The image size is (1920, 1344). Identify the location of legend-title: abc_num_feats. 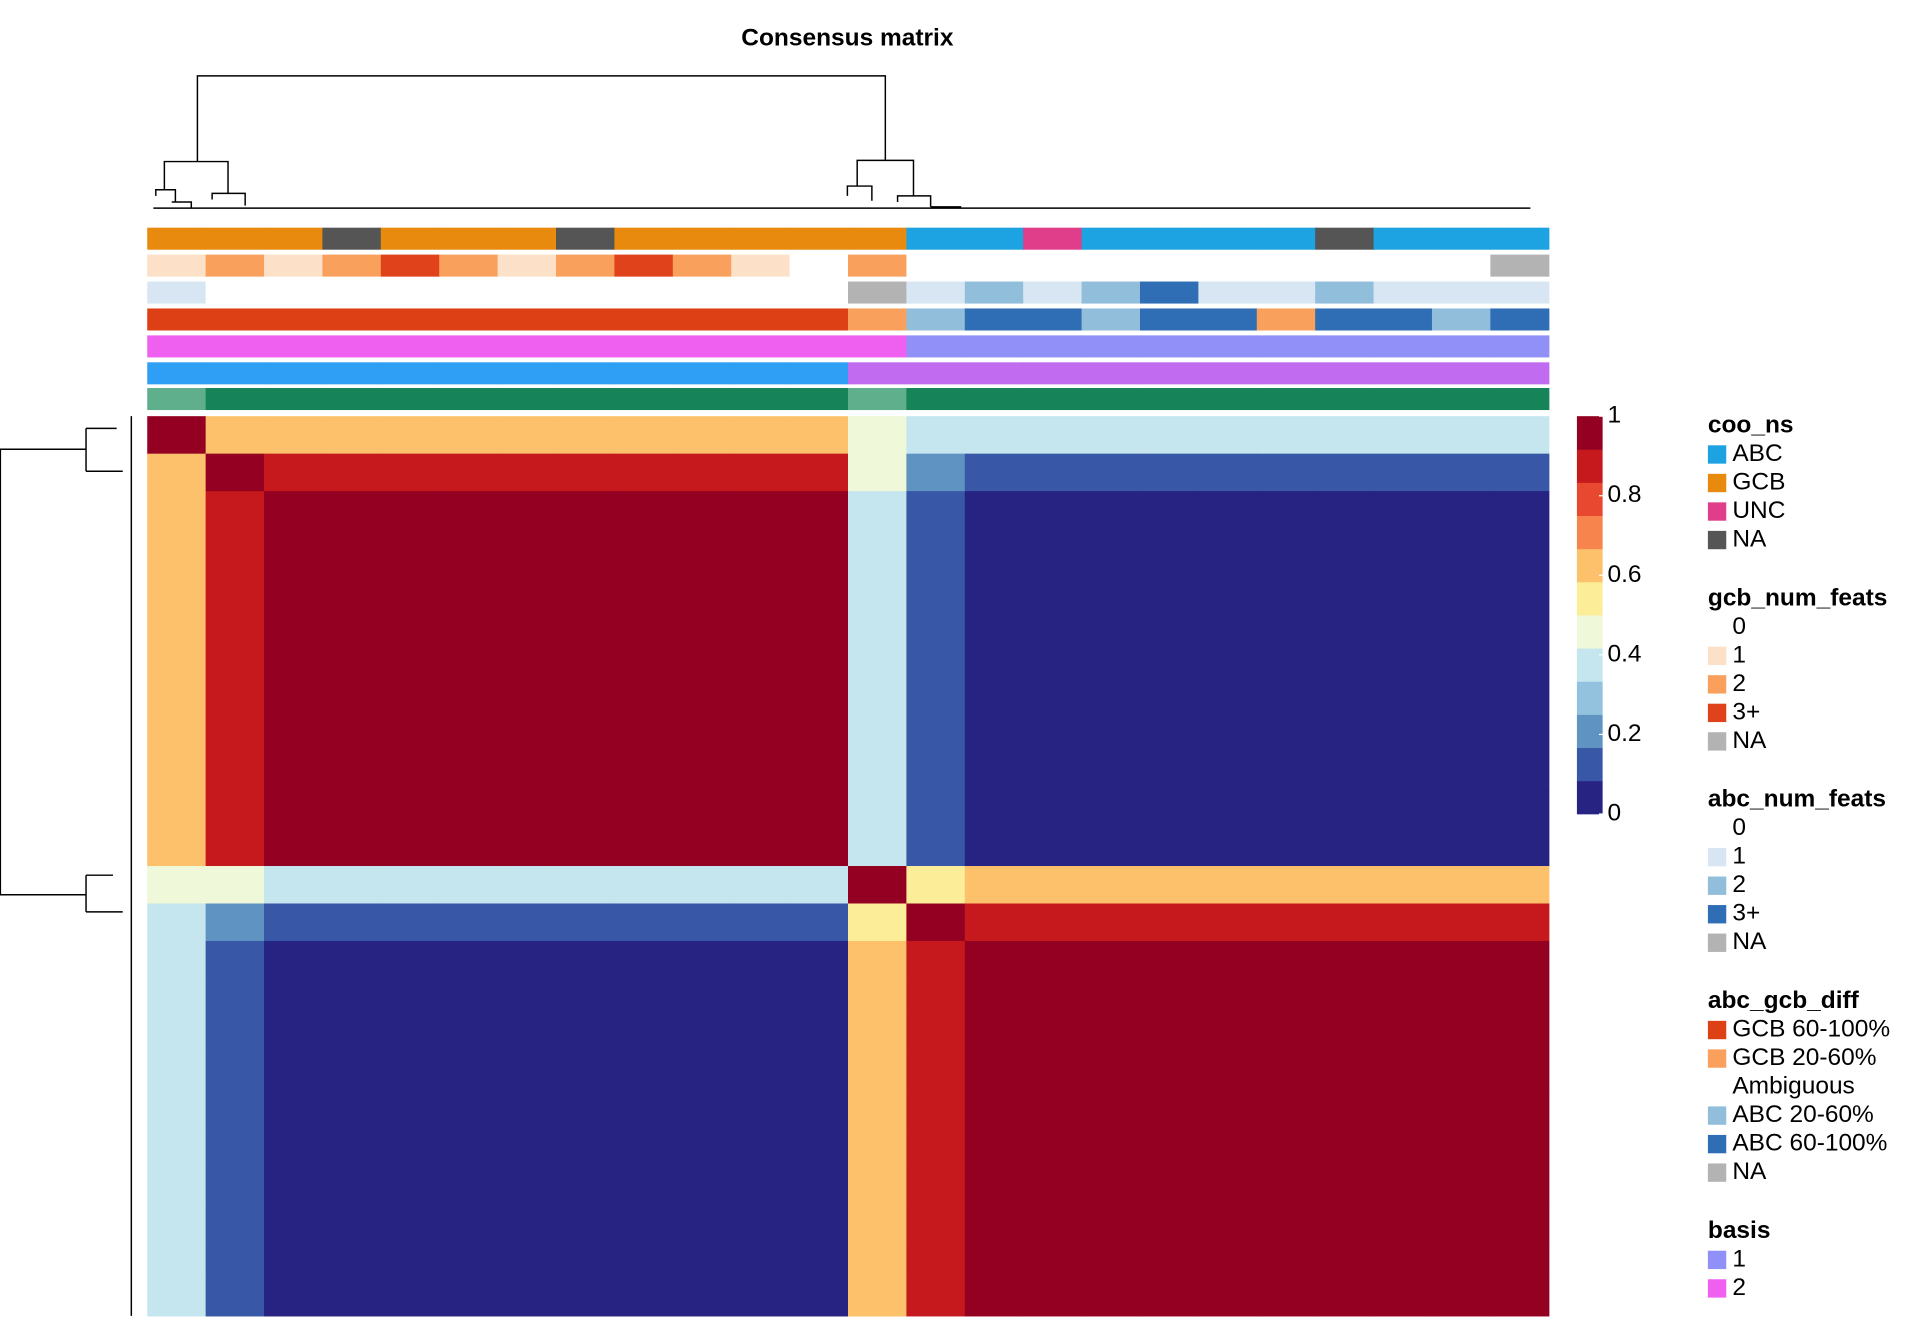
(1797, 799).